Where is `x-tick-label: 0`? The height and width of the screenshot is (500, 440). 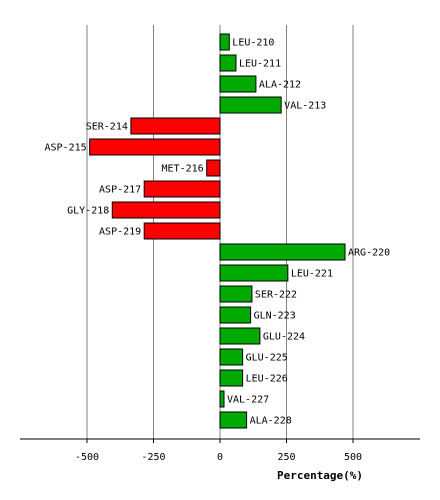
x-tick-label: 0 is located at coordinates (220, 457).